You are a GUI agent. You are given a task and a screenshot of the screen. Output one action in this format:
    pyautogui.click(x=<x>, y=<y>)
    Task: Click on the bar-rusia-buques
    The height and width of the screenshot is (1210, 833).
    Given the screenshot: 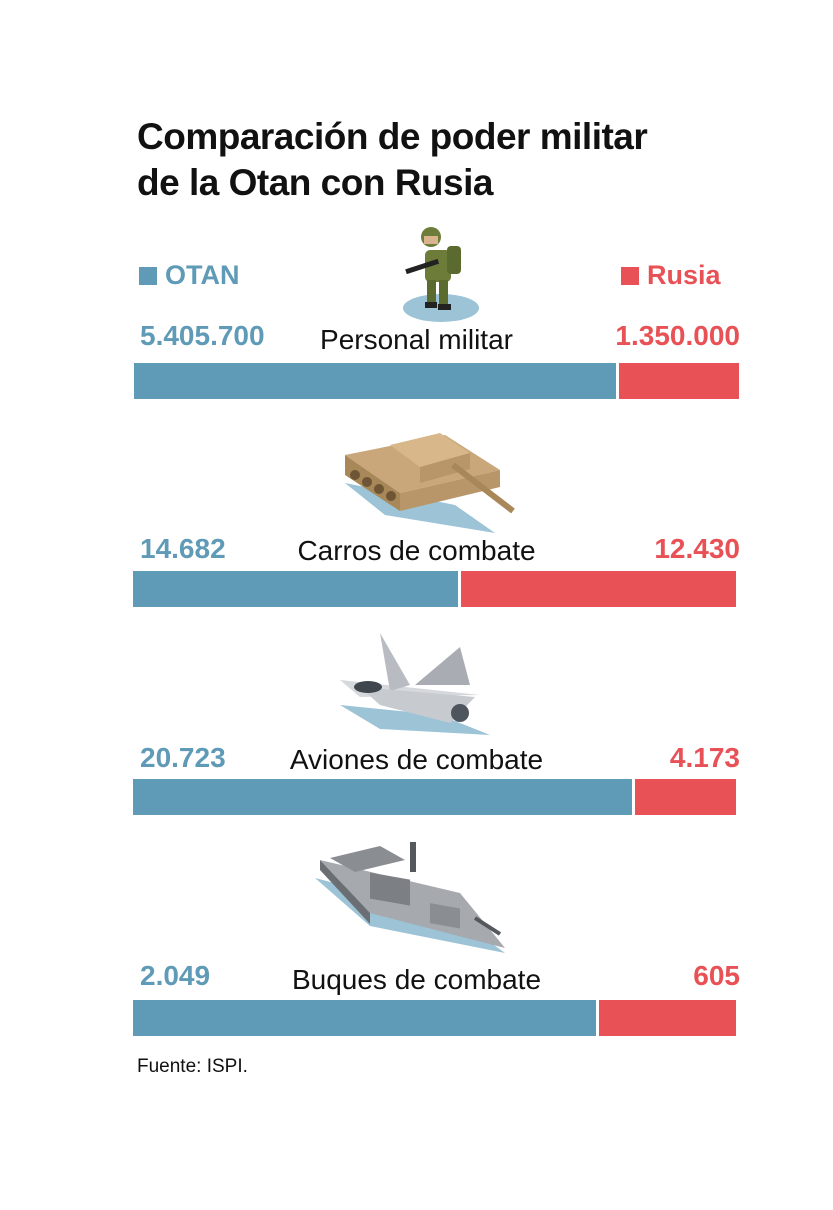 What is the action you would take?
    pyautogui.click(x=667, y=1018)
    